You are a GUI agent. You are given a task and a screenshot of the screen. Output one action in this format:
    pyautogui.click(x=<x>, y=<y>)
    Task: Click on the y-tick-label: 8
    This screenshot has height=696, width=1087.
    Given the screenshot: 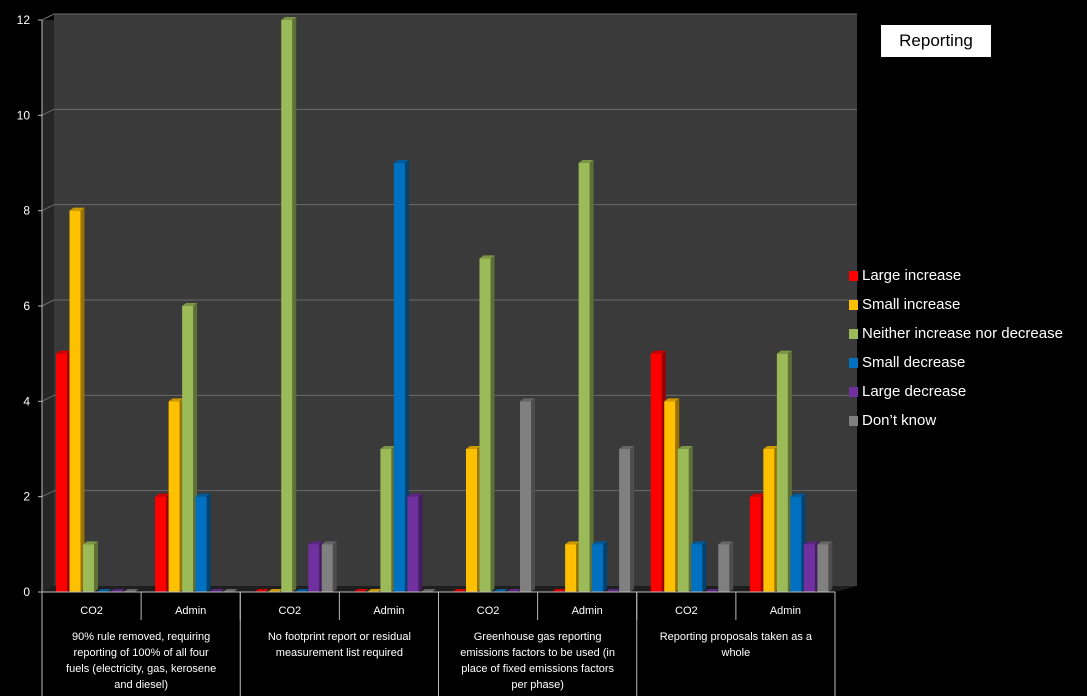 What is the action you would take?
    pyautogui.click(x=26, y=211)
    